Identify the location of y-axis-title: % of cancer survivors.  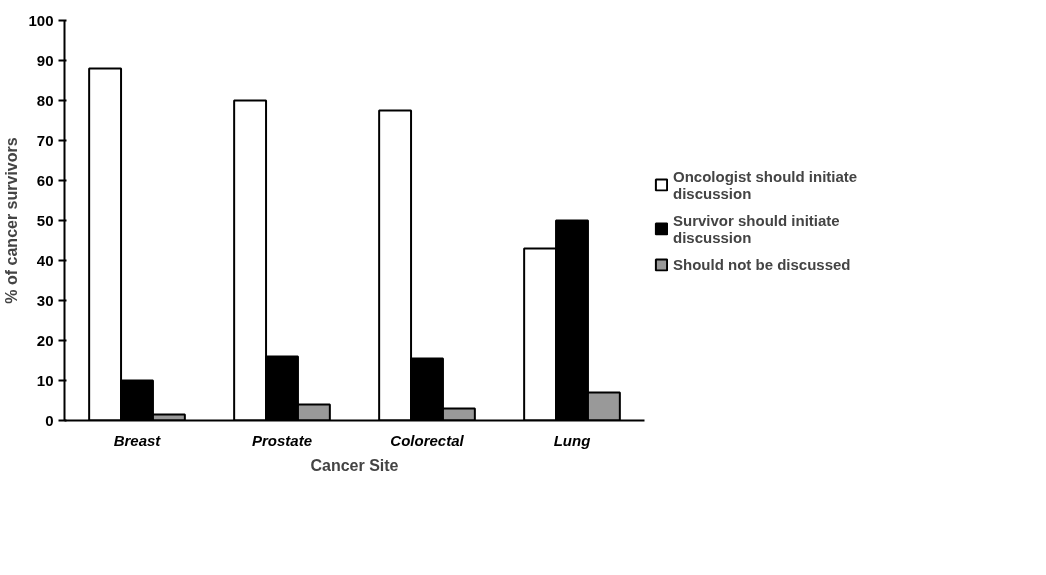
(12, 220).